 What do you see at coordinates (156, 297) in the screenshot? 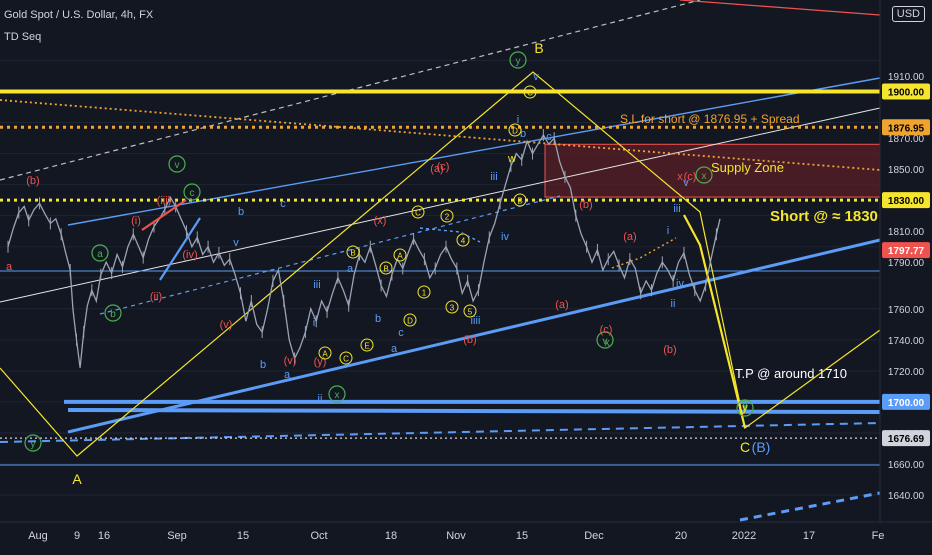
I see `wave-label: (ii)` at bounding box center [156, 297].